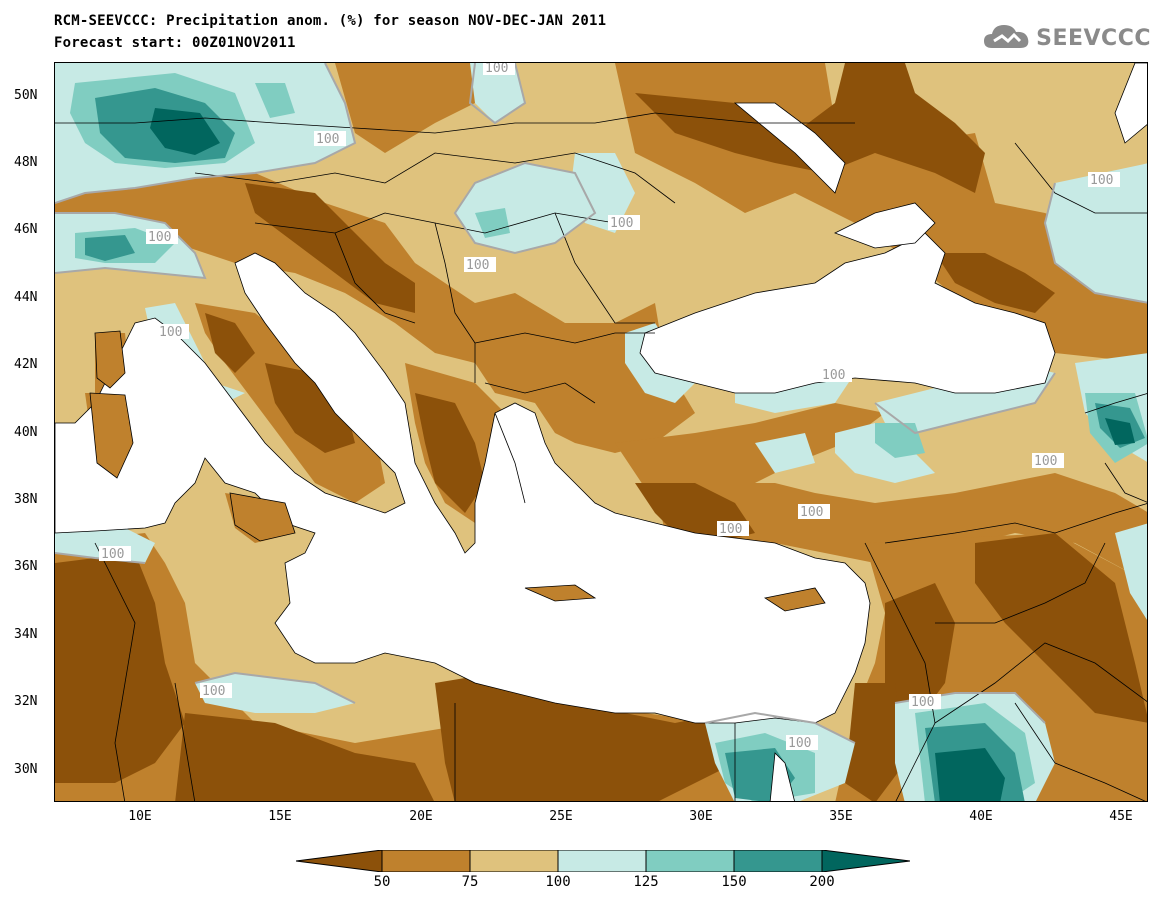 Image resolution: width=1165 pixels, height=907 pixels. Describe the element at coordinates (26, 566) in the screenshot. I see `lat-label: 36N` at that location.